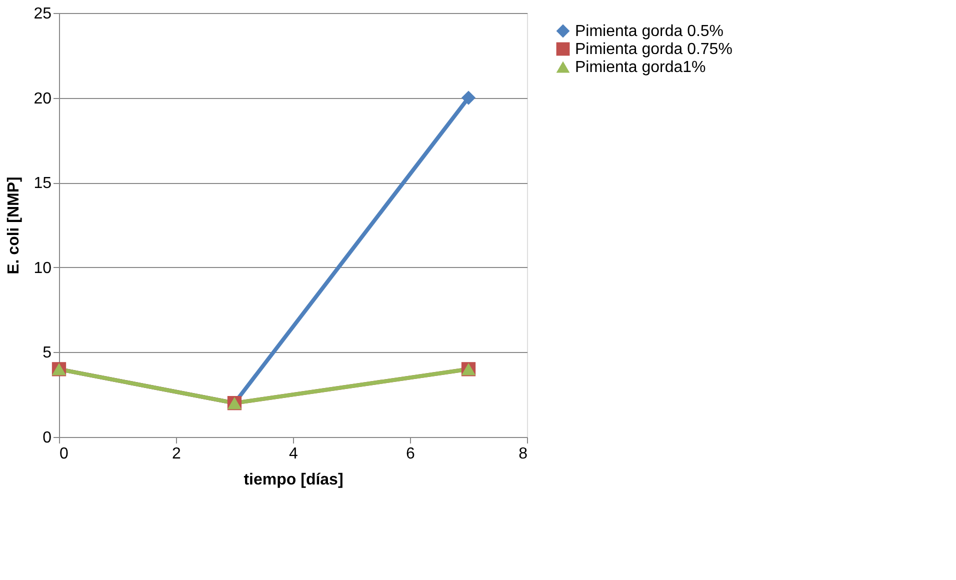 The height and width of the screenshot is (580, 956). Describe the element at coordinates (47, 438) in the screenshot. I see `y-tick-label: 0` at that location.